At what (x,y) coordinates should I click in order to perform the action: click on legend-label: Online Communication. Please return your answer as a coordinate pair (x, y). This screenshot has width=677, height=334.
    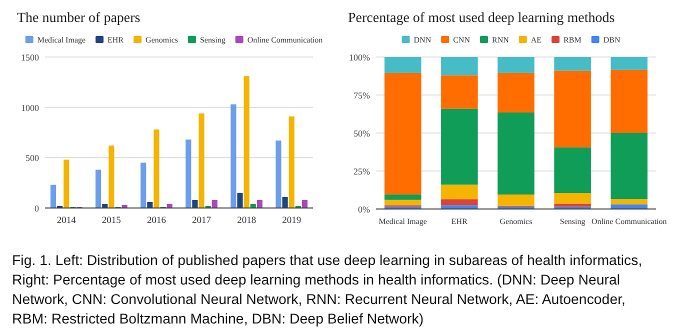
    Looking at the image, I should click on (285, 40).